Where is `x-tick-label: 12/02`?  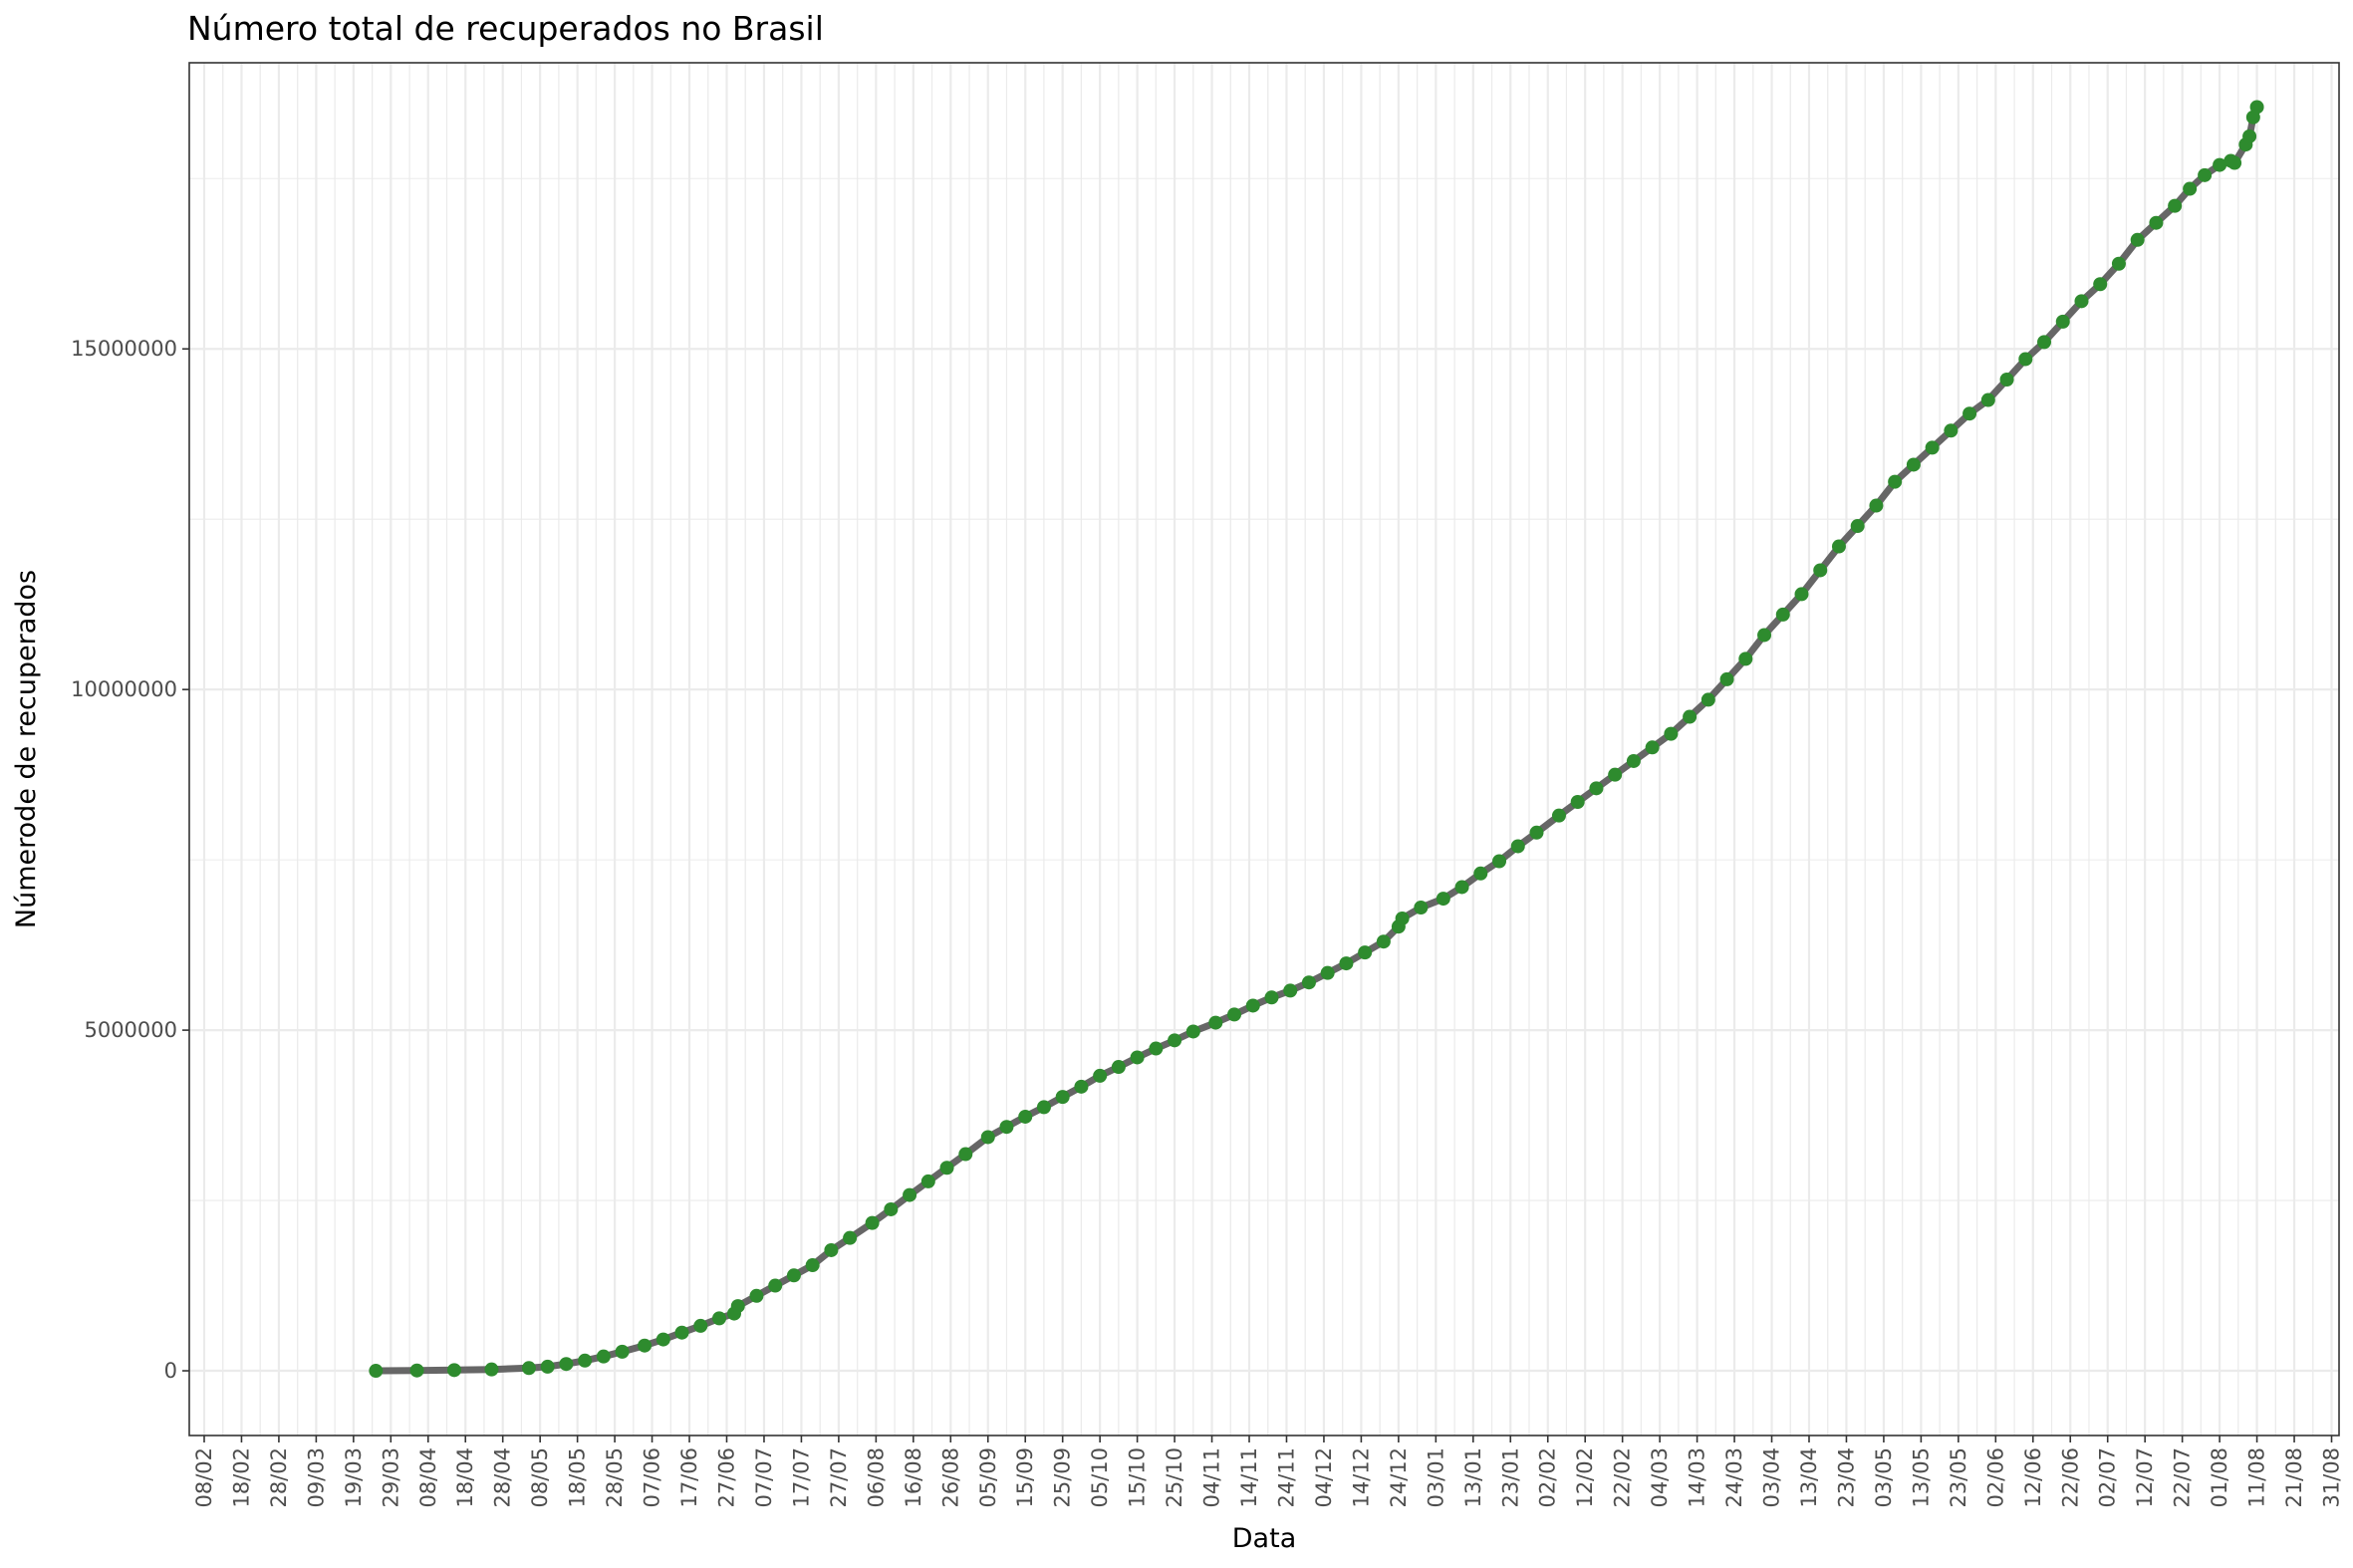 x-tick-label: 12/02 is located at coordinates (1585, 1477).